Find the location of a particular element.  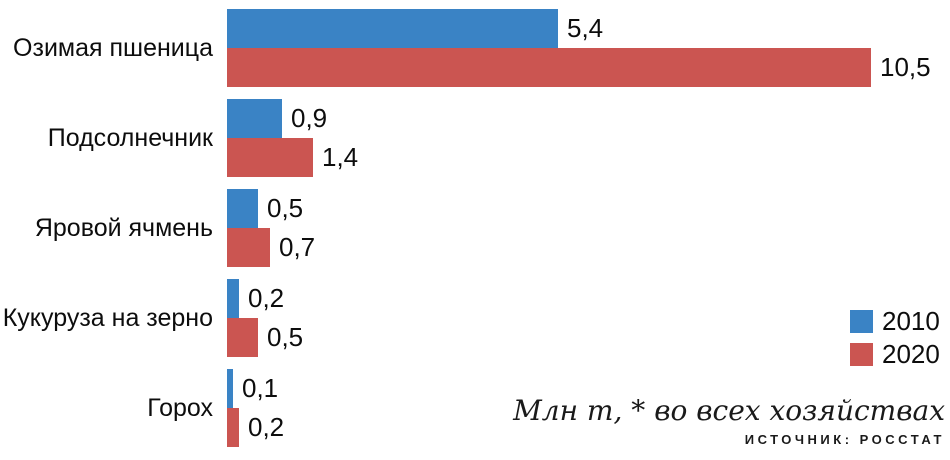

category-label: Подсолнечник is located at coordinates (130, 137).